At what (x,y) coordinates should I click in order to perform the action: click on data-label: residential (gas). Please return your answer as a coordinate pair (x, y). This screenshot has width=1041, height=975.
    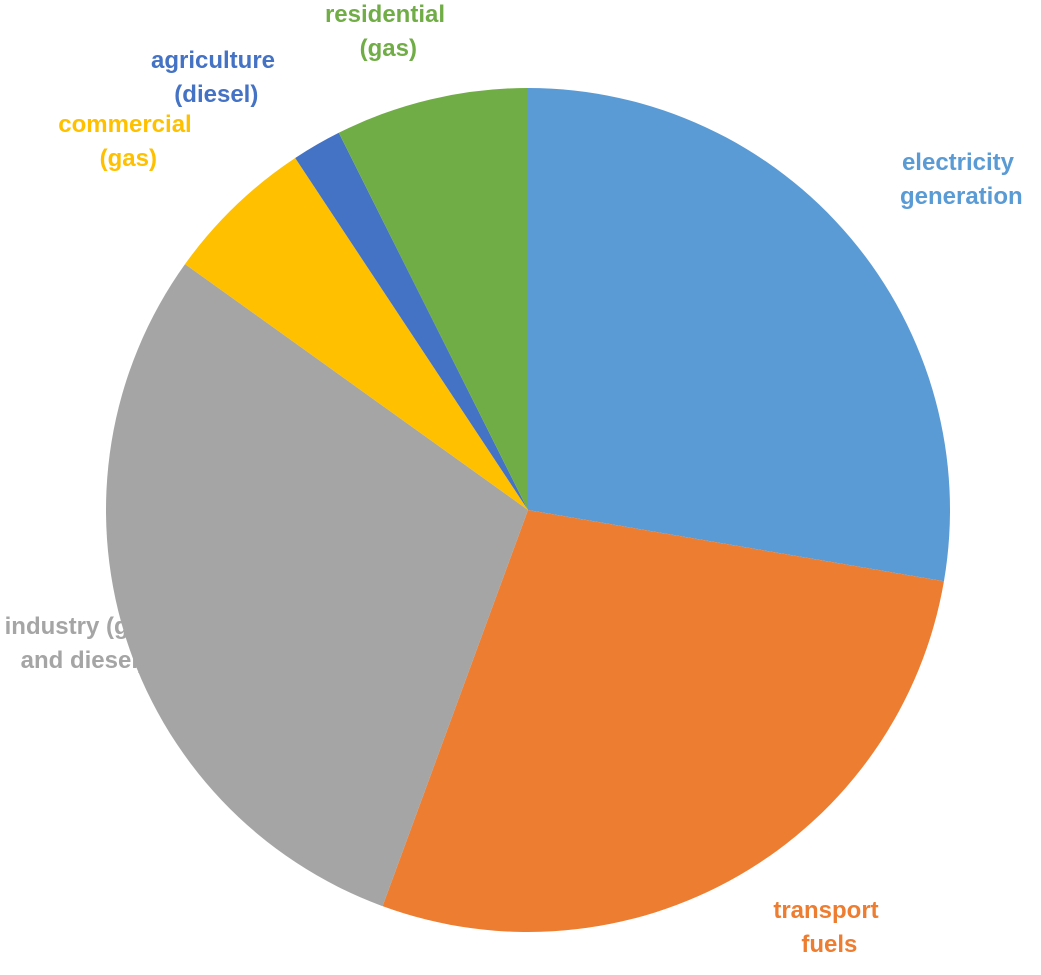
    Looking at the image, I should click on (385, 31).